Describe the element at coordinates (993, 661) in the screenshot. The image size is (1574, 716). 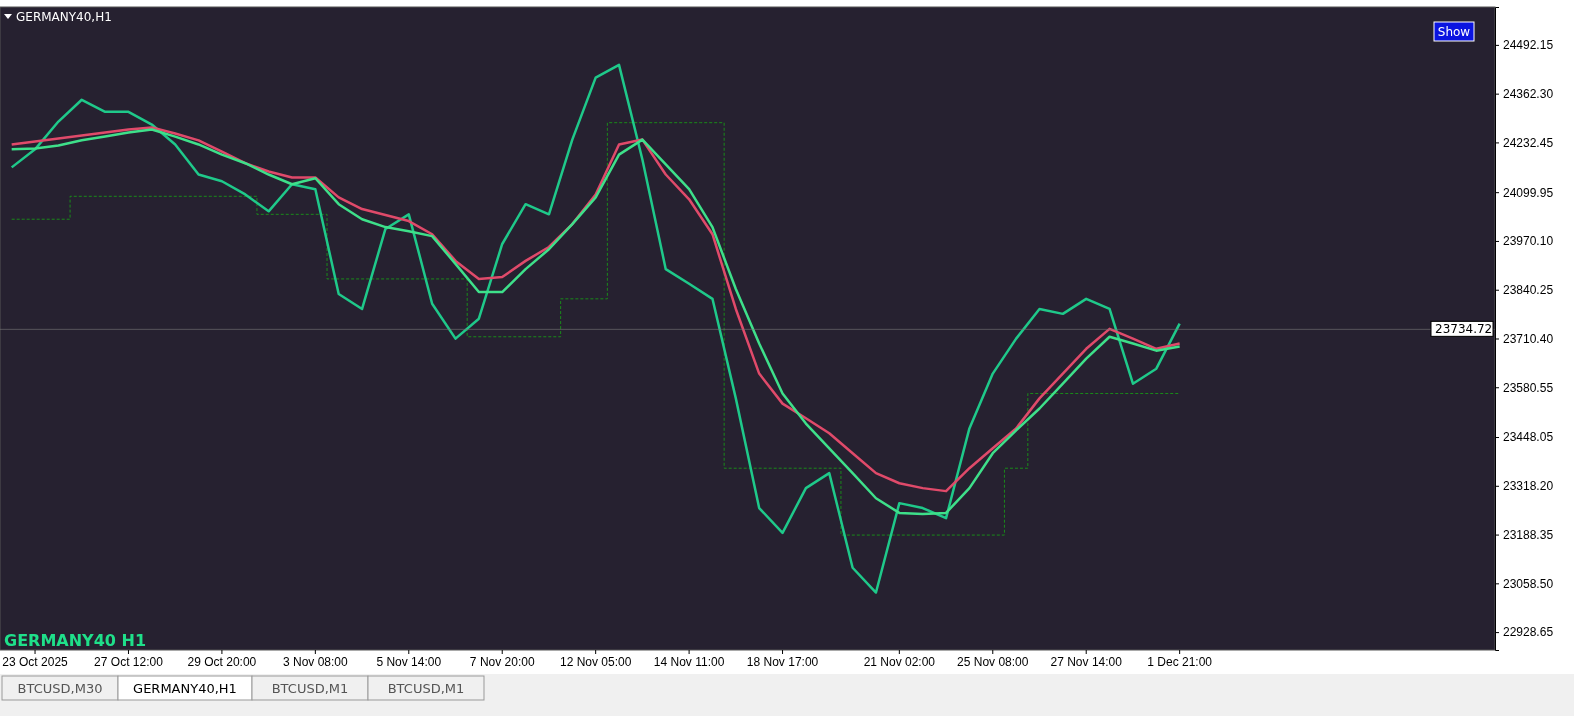
I see `x-tick-label: 25 Nov 08:00` at that location.